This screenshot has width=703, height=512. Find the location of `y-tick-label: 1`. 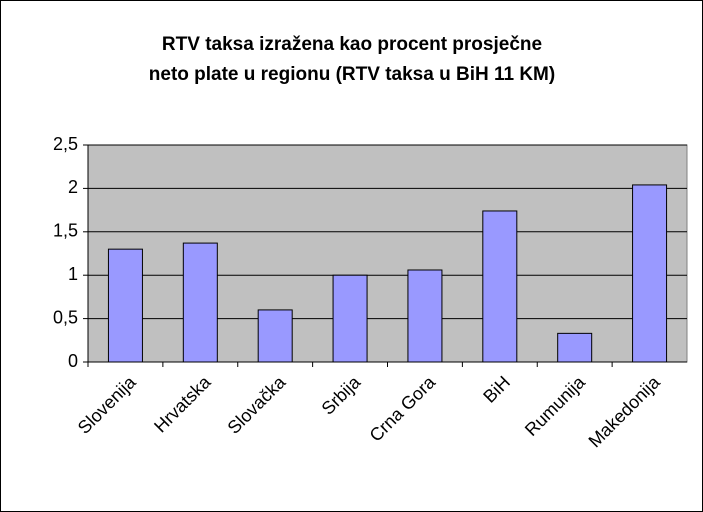

y-tick-label: 1 is located at coordinates (73, 274).